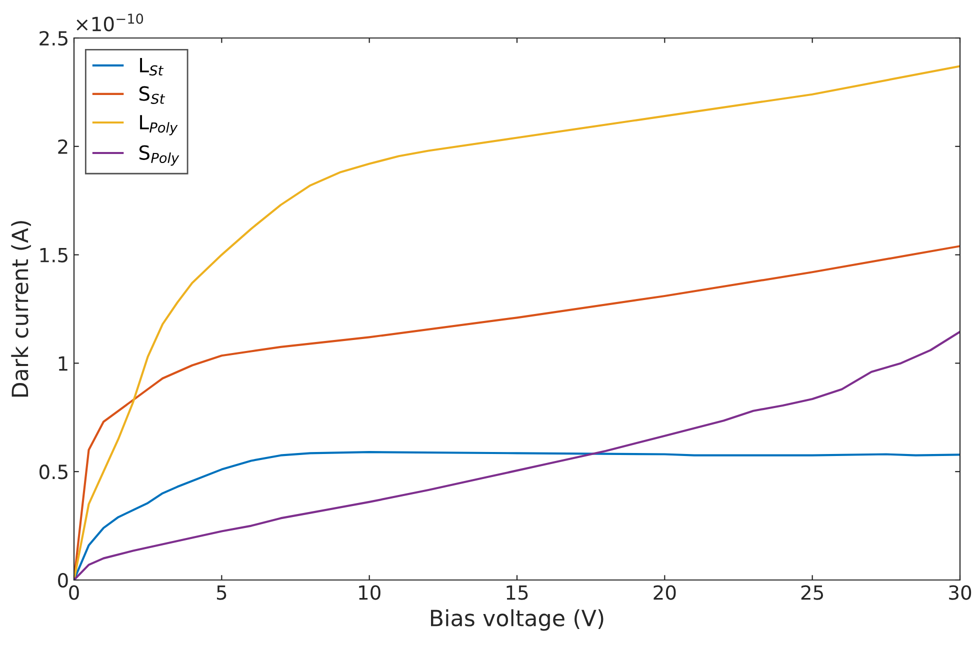 The width and height of the screenshot is (979, 649). What do you see at coordinates (54, 38) in the screenshot?
I see `y-tick-label: 2.5` at bounding box center [54, 38].